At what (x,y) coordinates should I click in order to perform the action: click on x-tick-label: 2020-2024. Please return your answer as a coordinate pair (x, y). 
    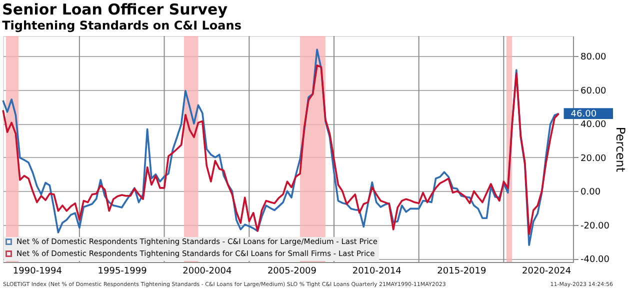
    Looking at the image, I should click on (547, 271).